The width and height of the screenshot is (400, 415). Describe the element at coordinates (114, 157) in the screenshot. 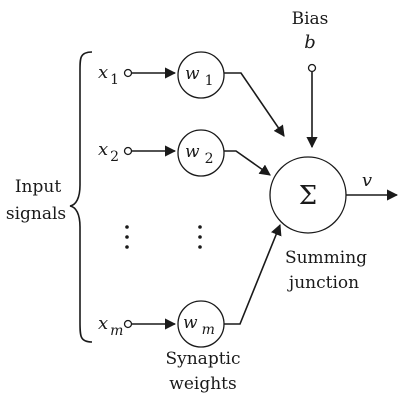

I see `input-x2-subscript: 2` at that location.